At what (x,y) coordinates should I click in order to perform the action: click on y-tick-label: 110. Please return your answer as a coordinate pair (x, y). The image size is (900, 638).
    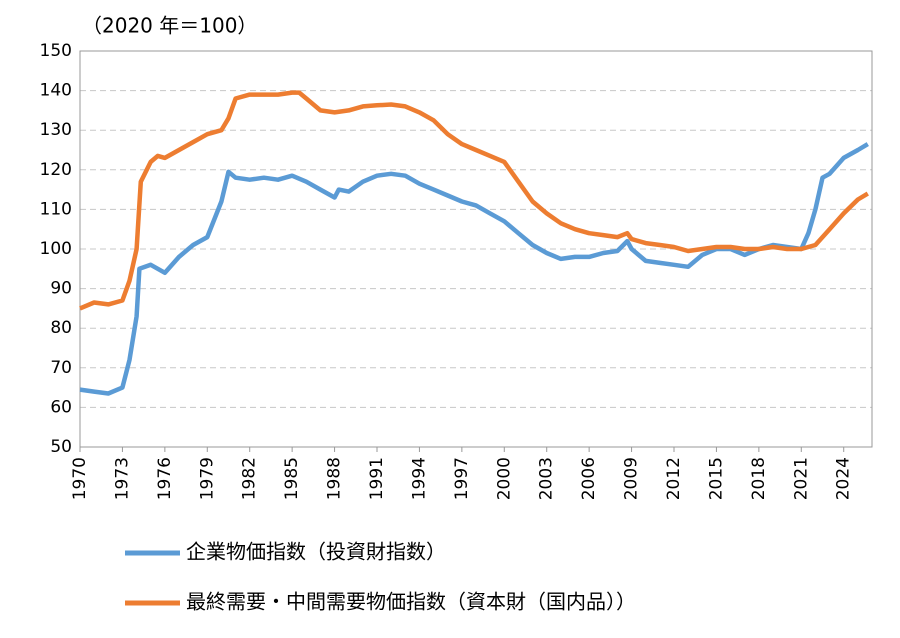
    Looking at the image, I should click on (56, 209).